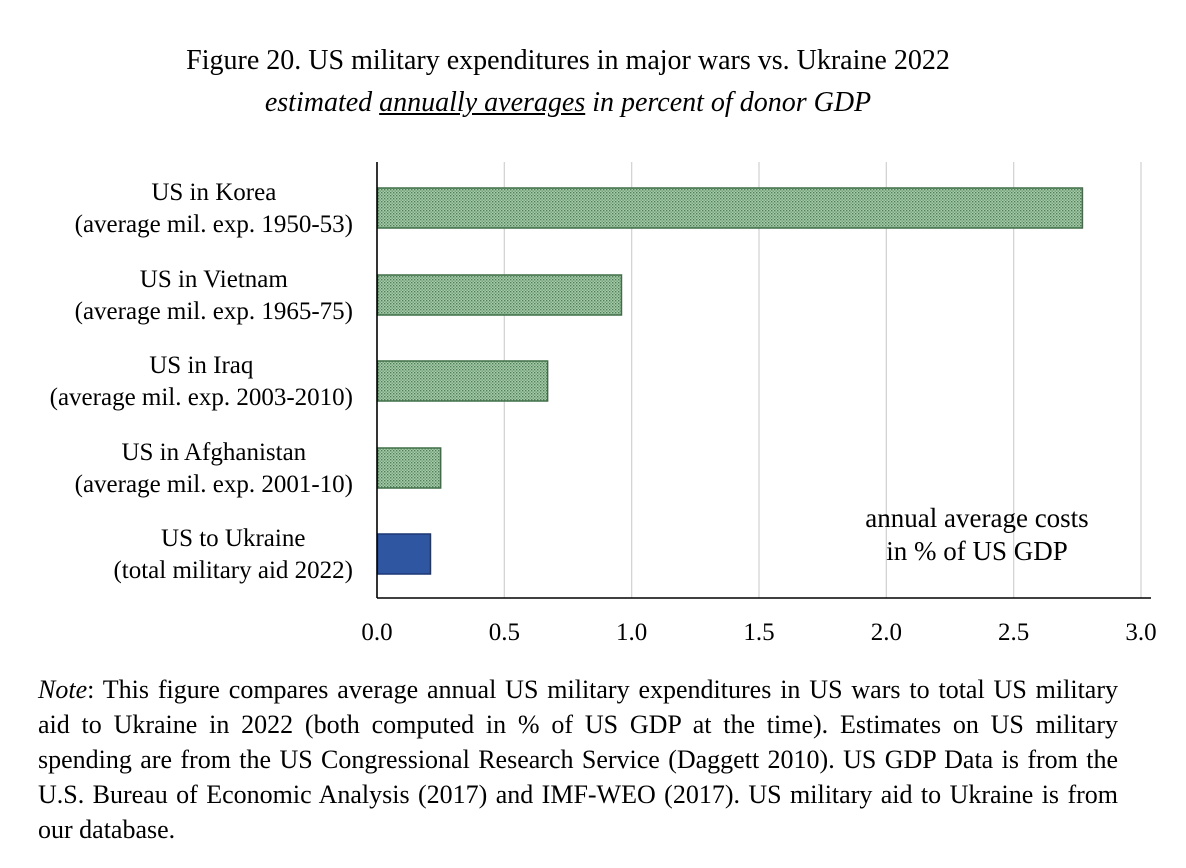  I want to click on x-tick-label: 1.5, so click(758, 632).